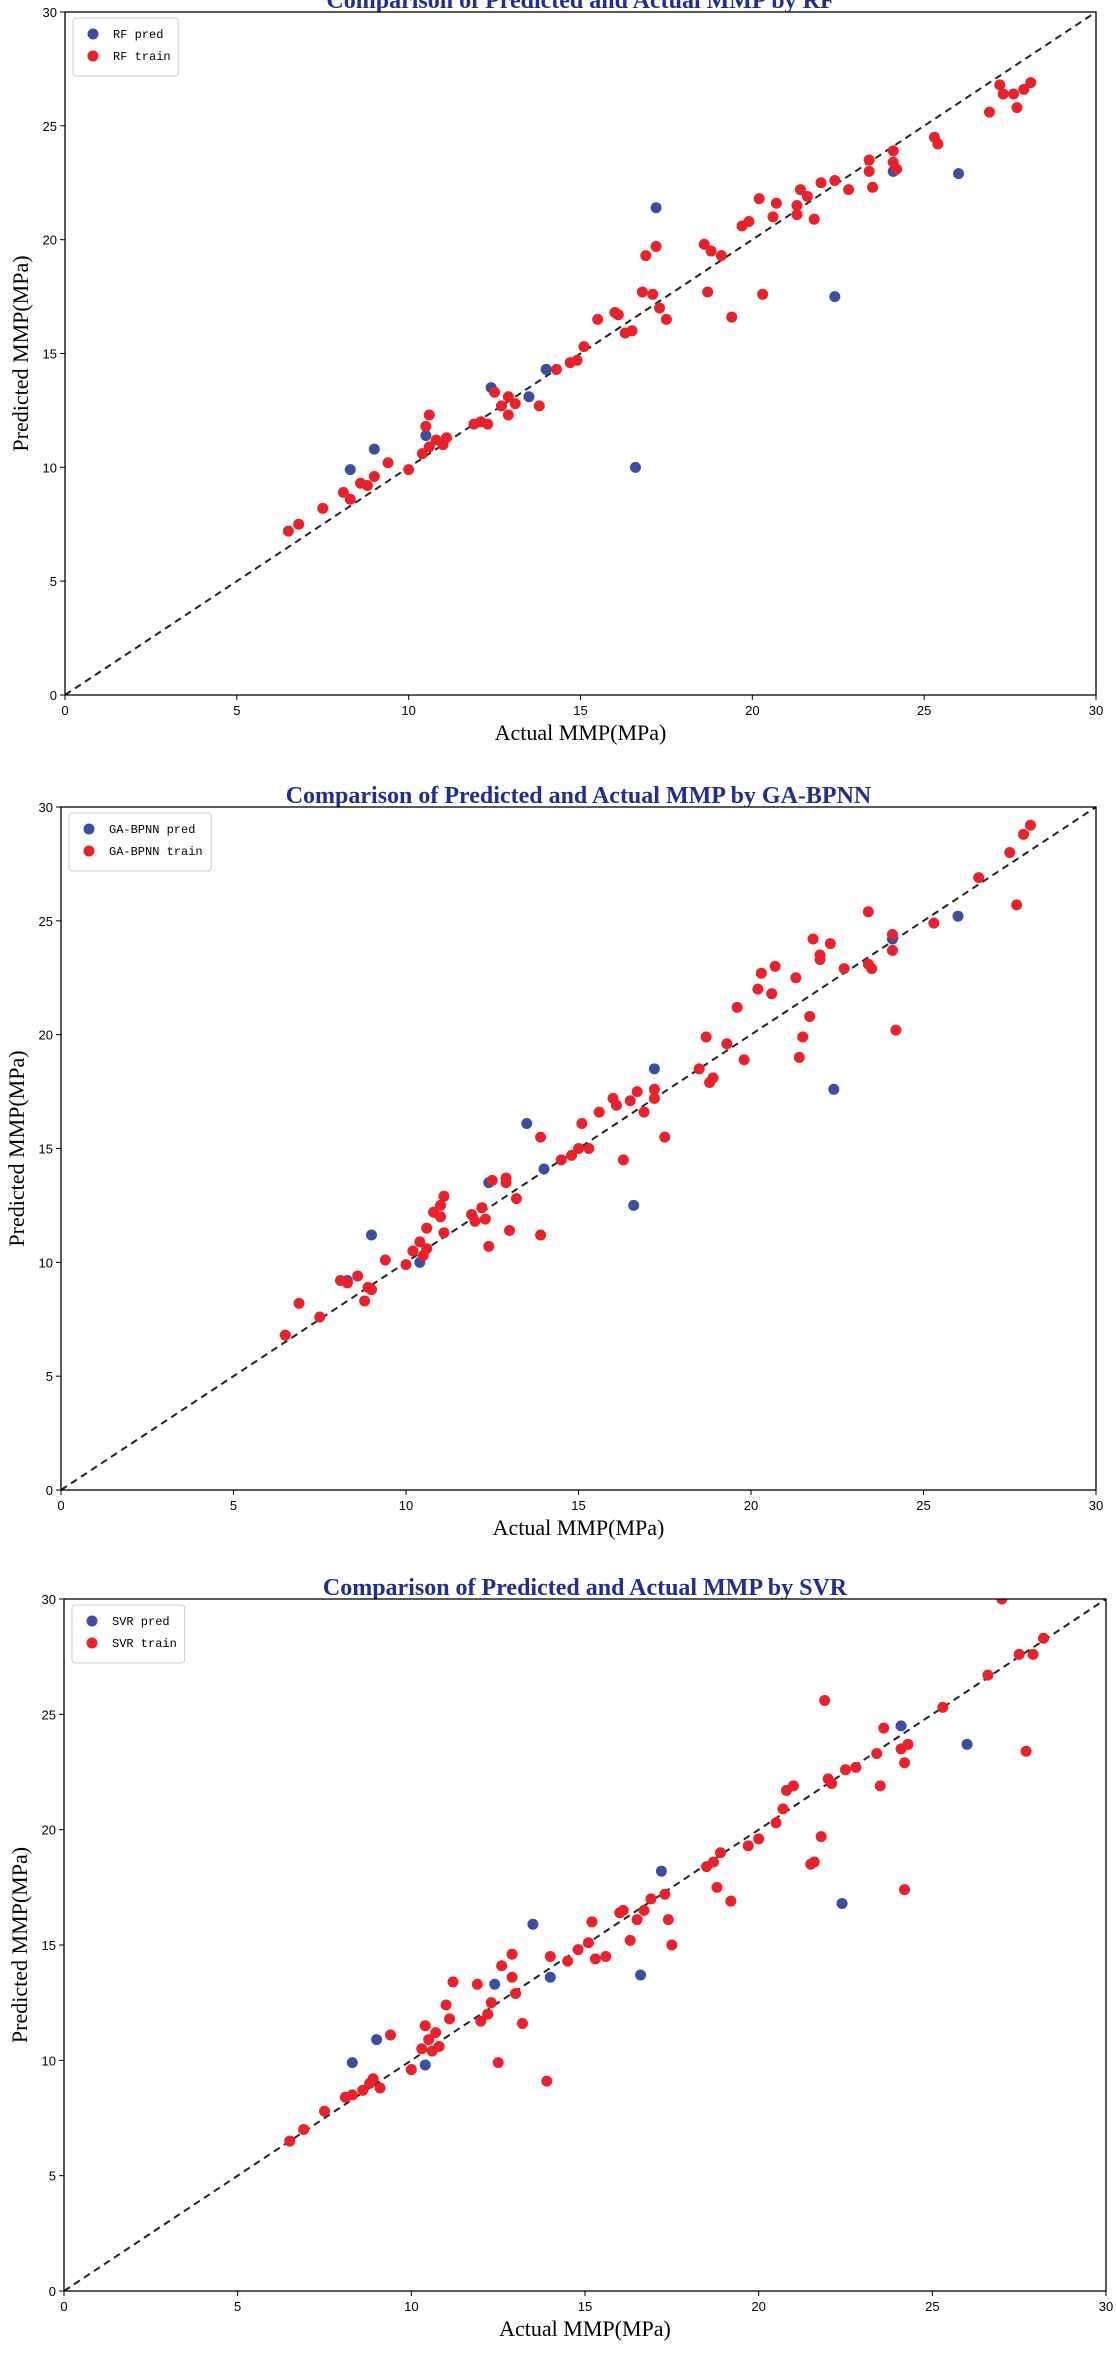 Image resolution: width=1116 pixels, height=2355 pixels. I want to click on y-tick-label: 5, so click(49, 1376).